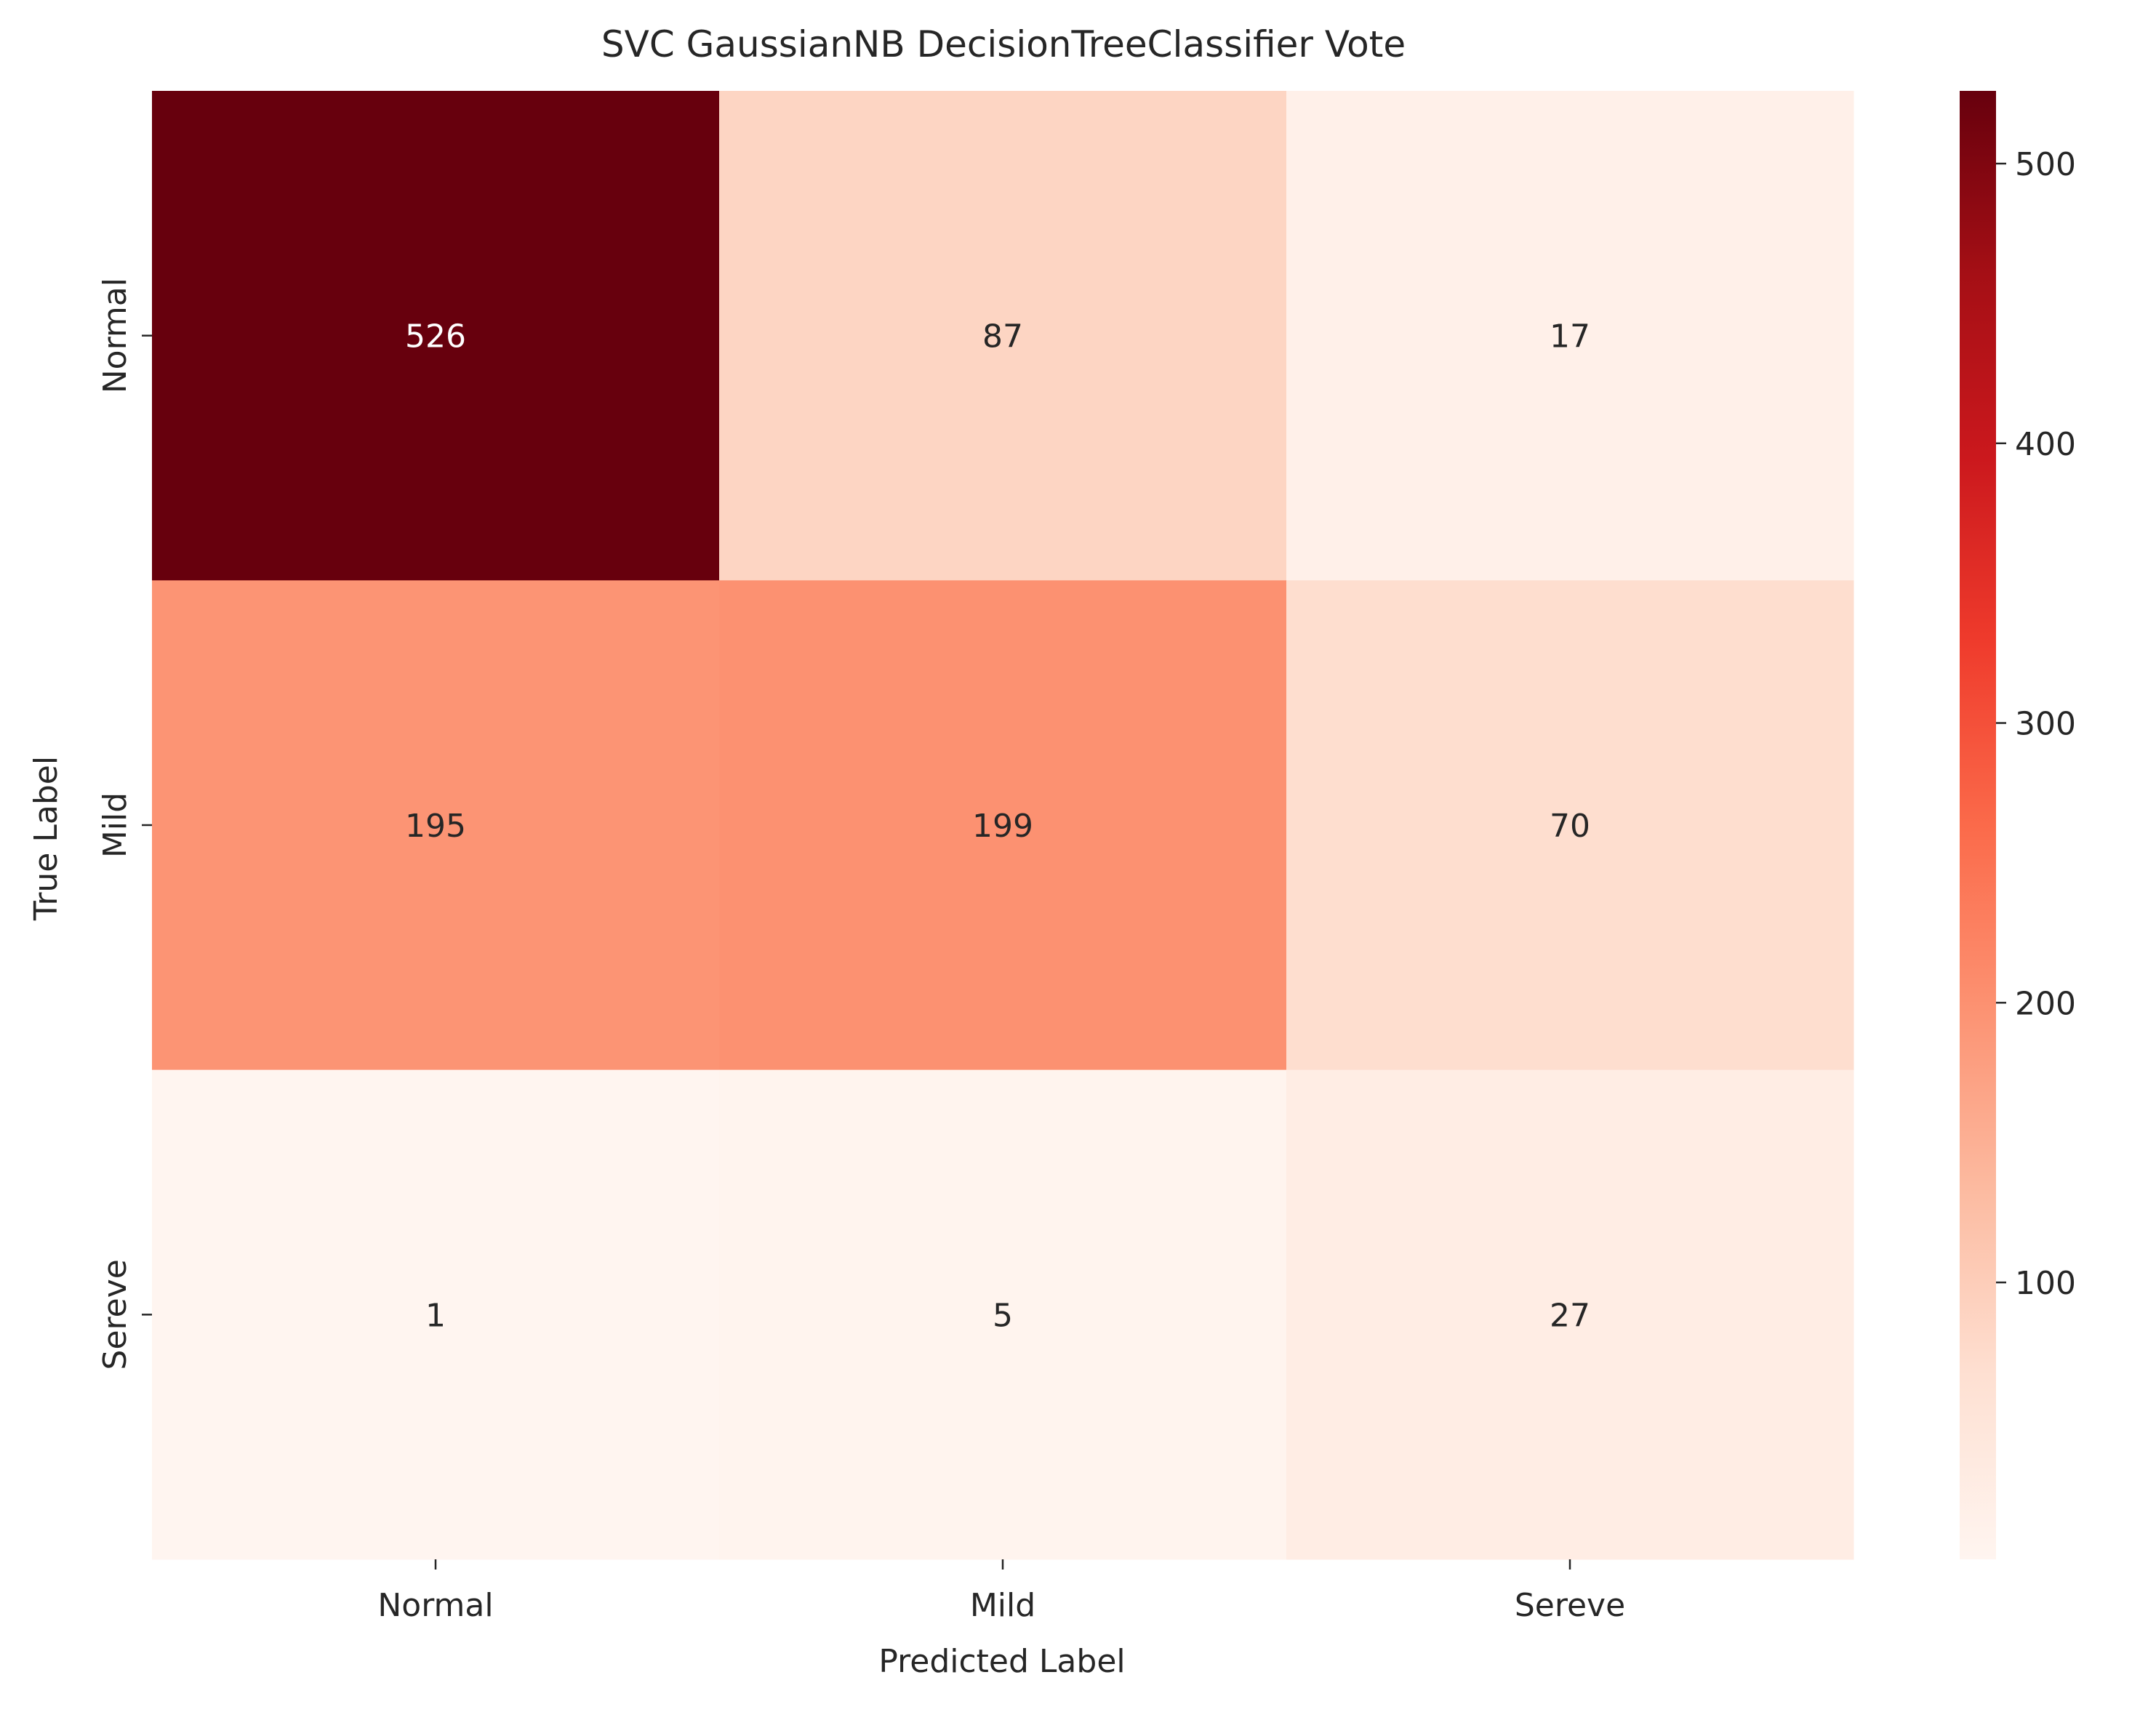 The image size is (2156, 1712). I want to click on cell-value-label: 27, so click(1570, 1315).